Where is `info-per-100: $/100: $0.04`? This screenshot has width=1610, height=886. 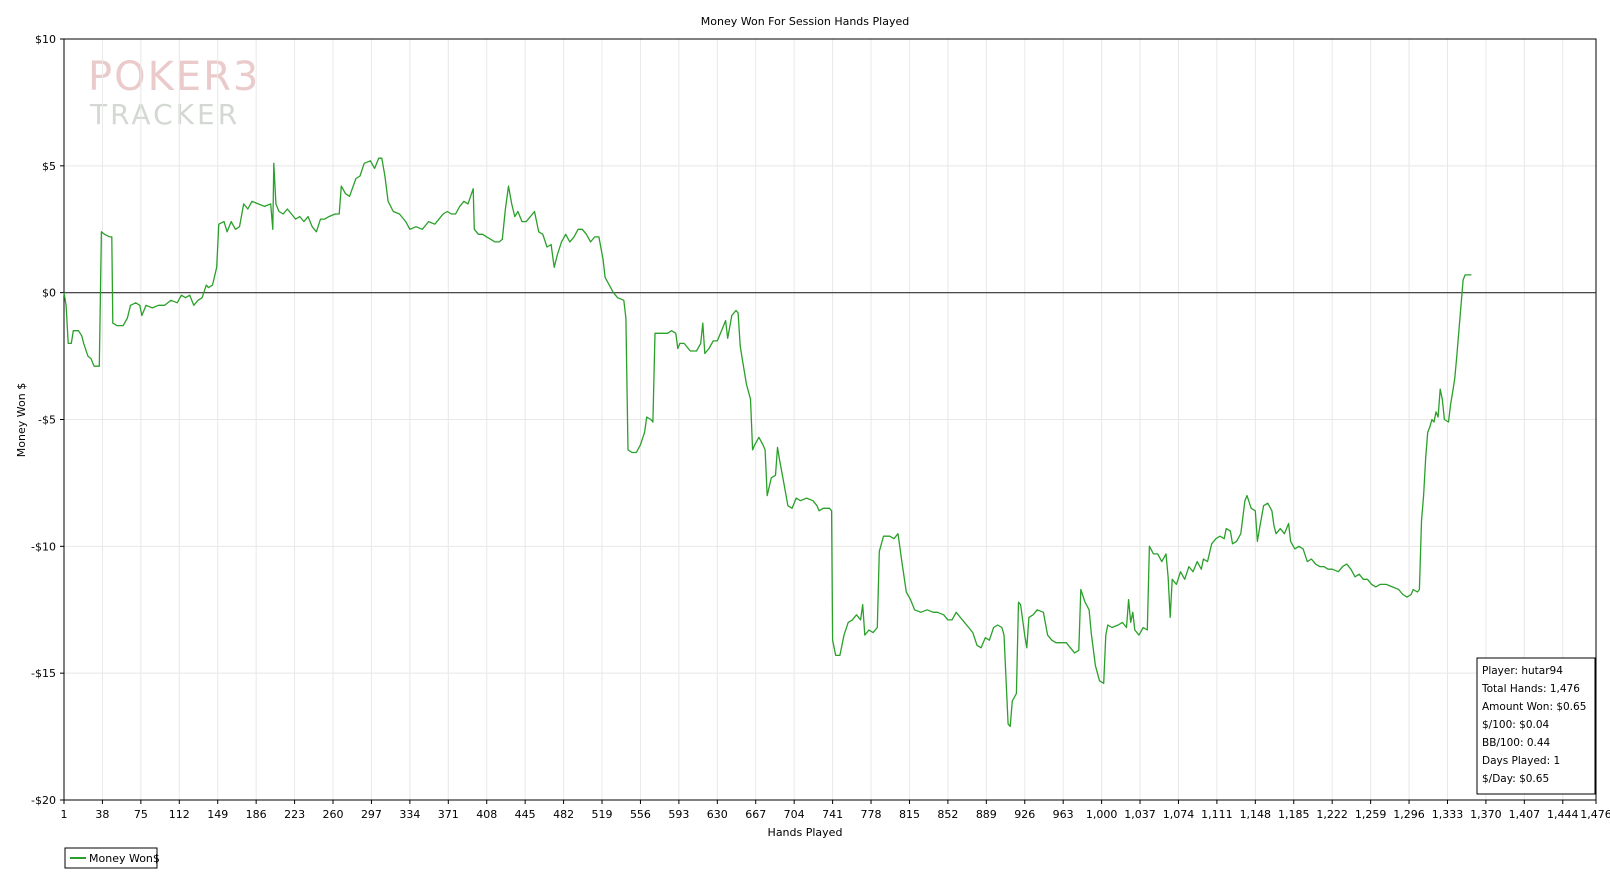
info-per-100: $/100: $0.04 is located at coordinates (1516, 725).